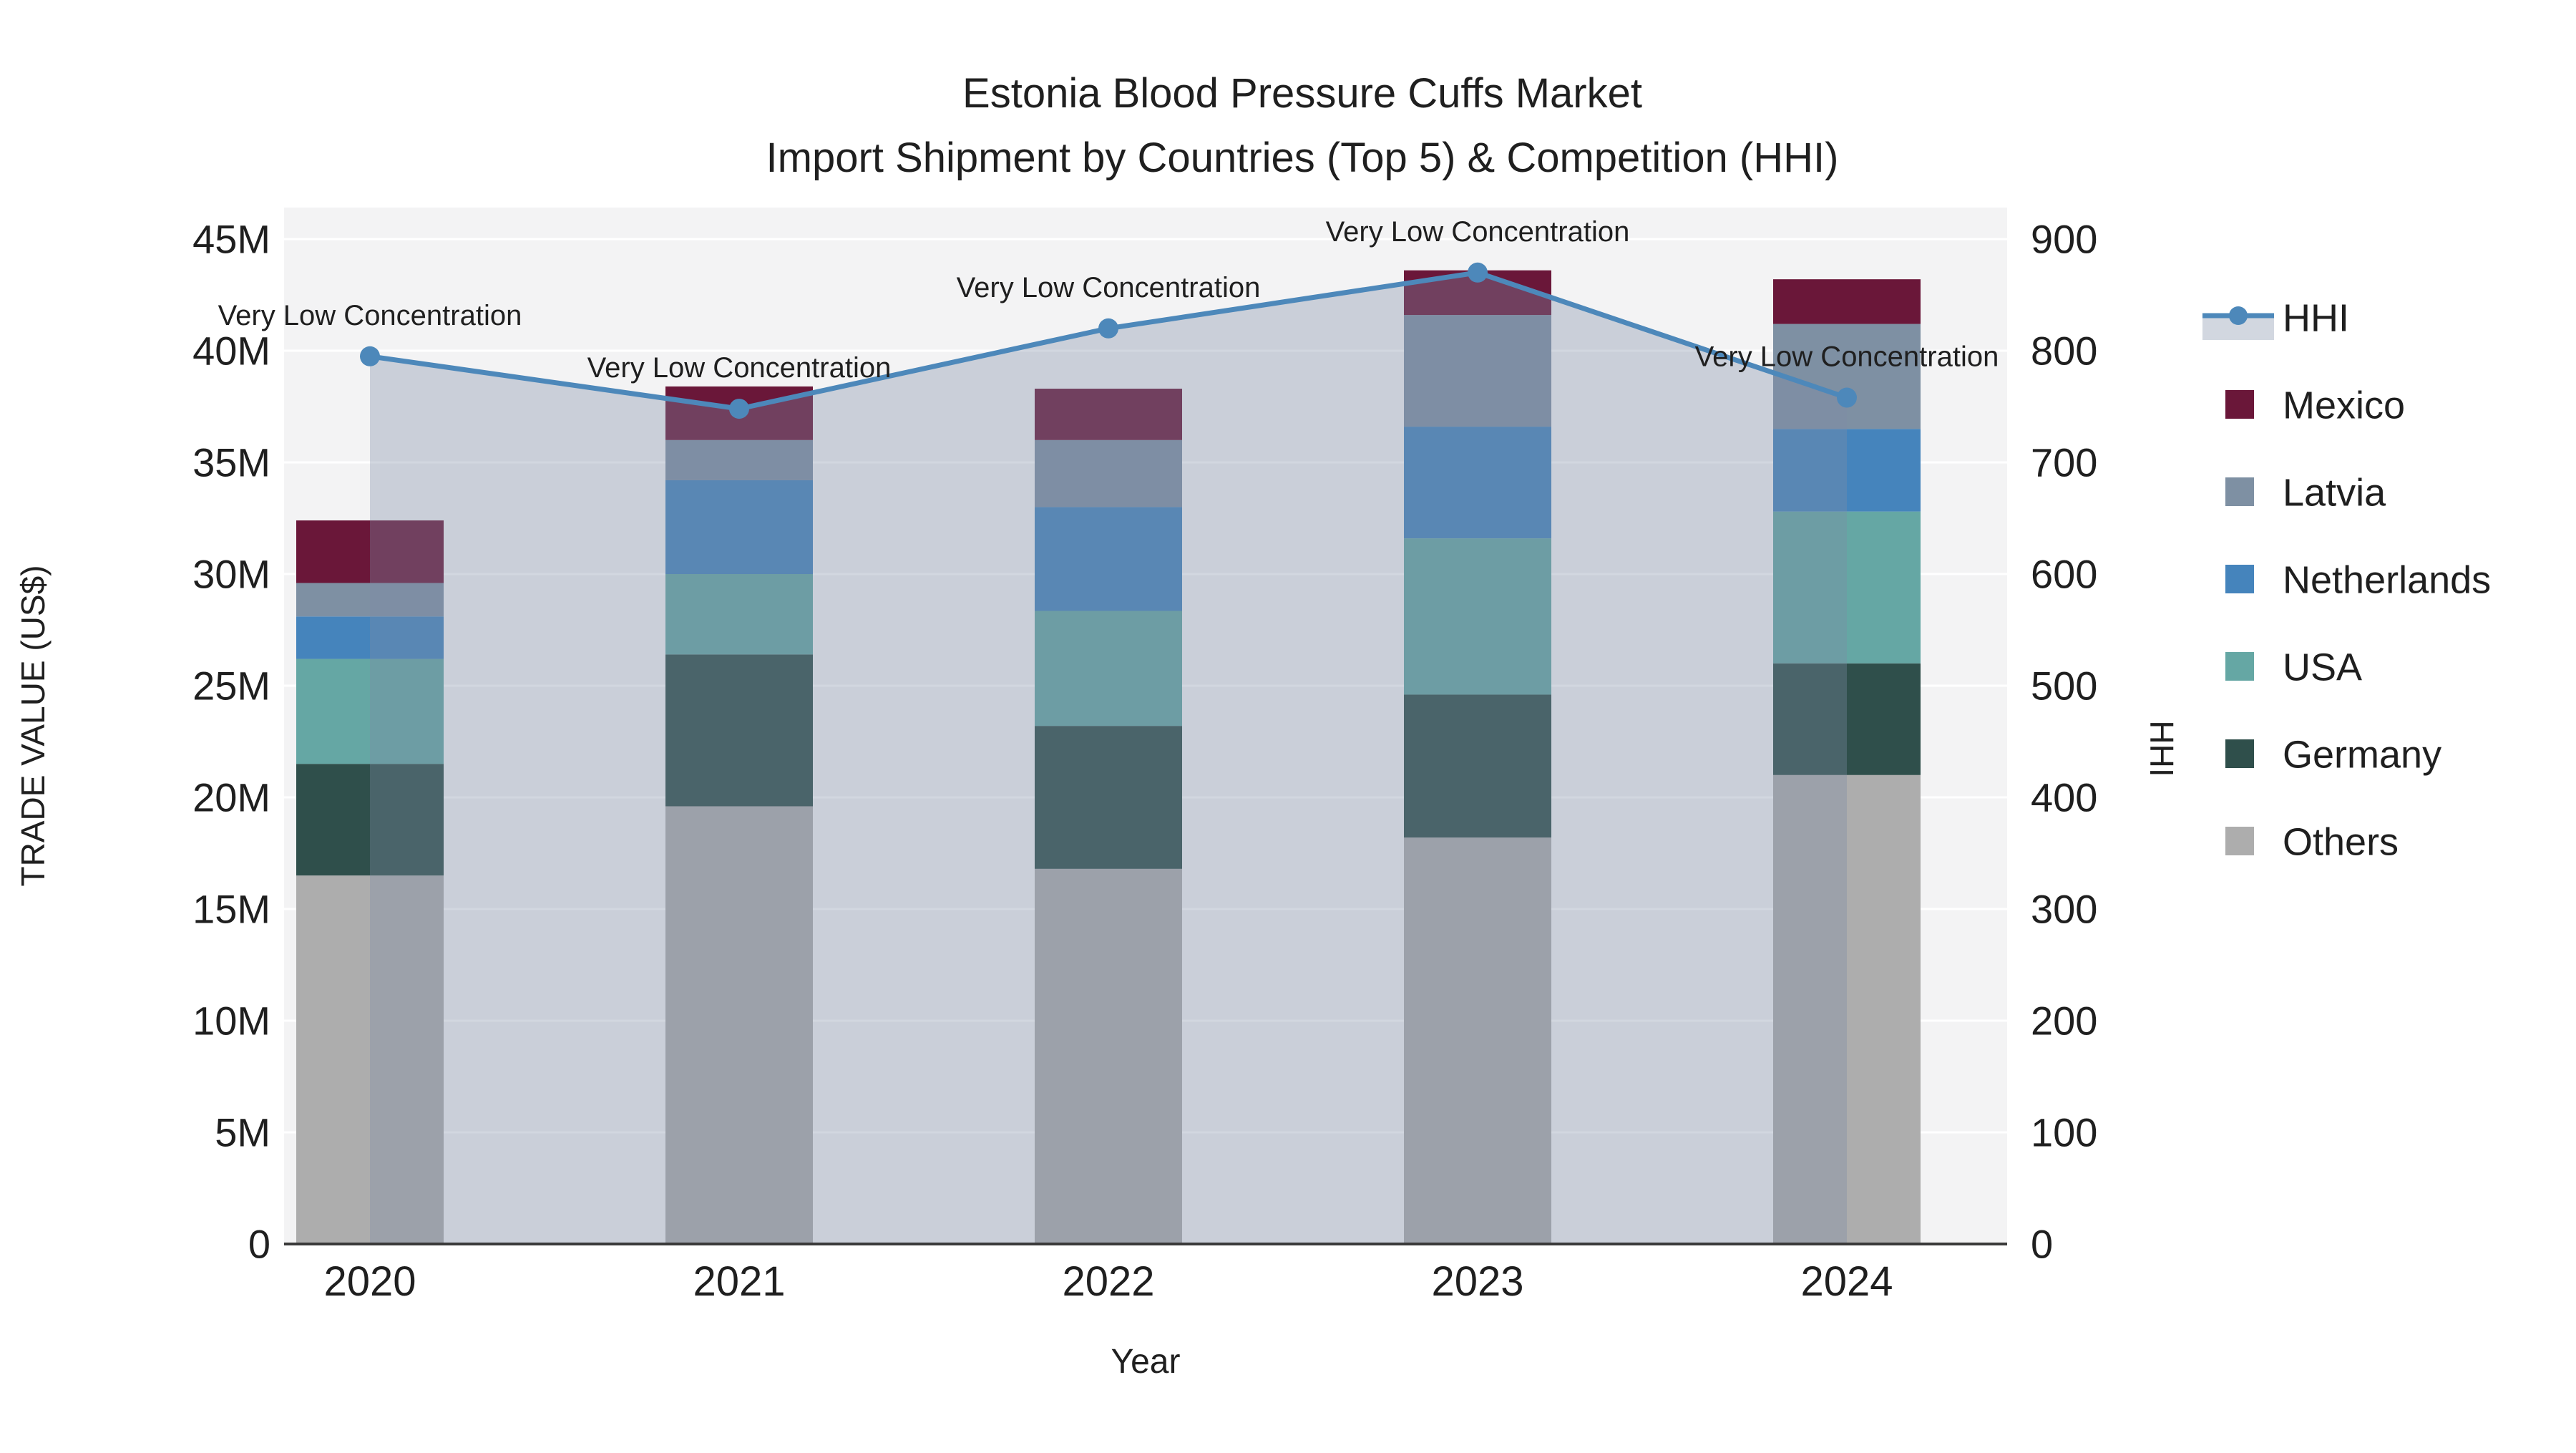 The image size is (2576, 1453). Describe the element at coordinates (2316, 317) in the screenshot. I see `legend-item-label: HHI` at that location.